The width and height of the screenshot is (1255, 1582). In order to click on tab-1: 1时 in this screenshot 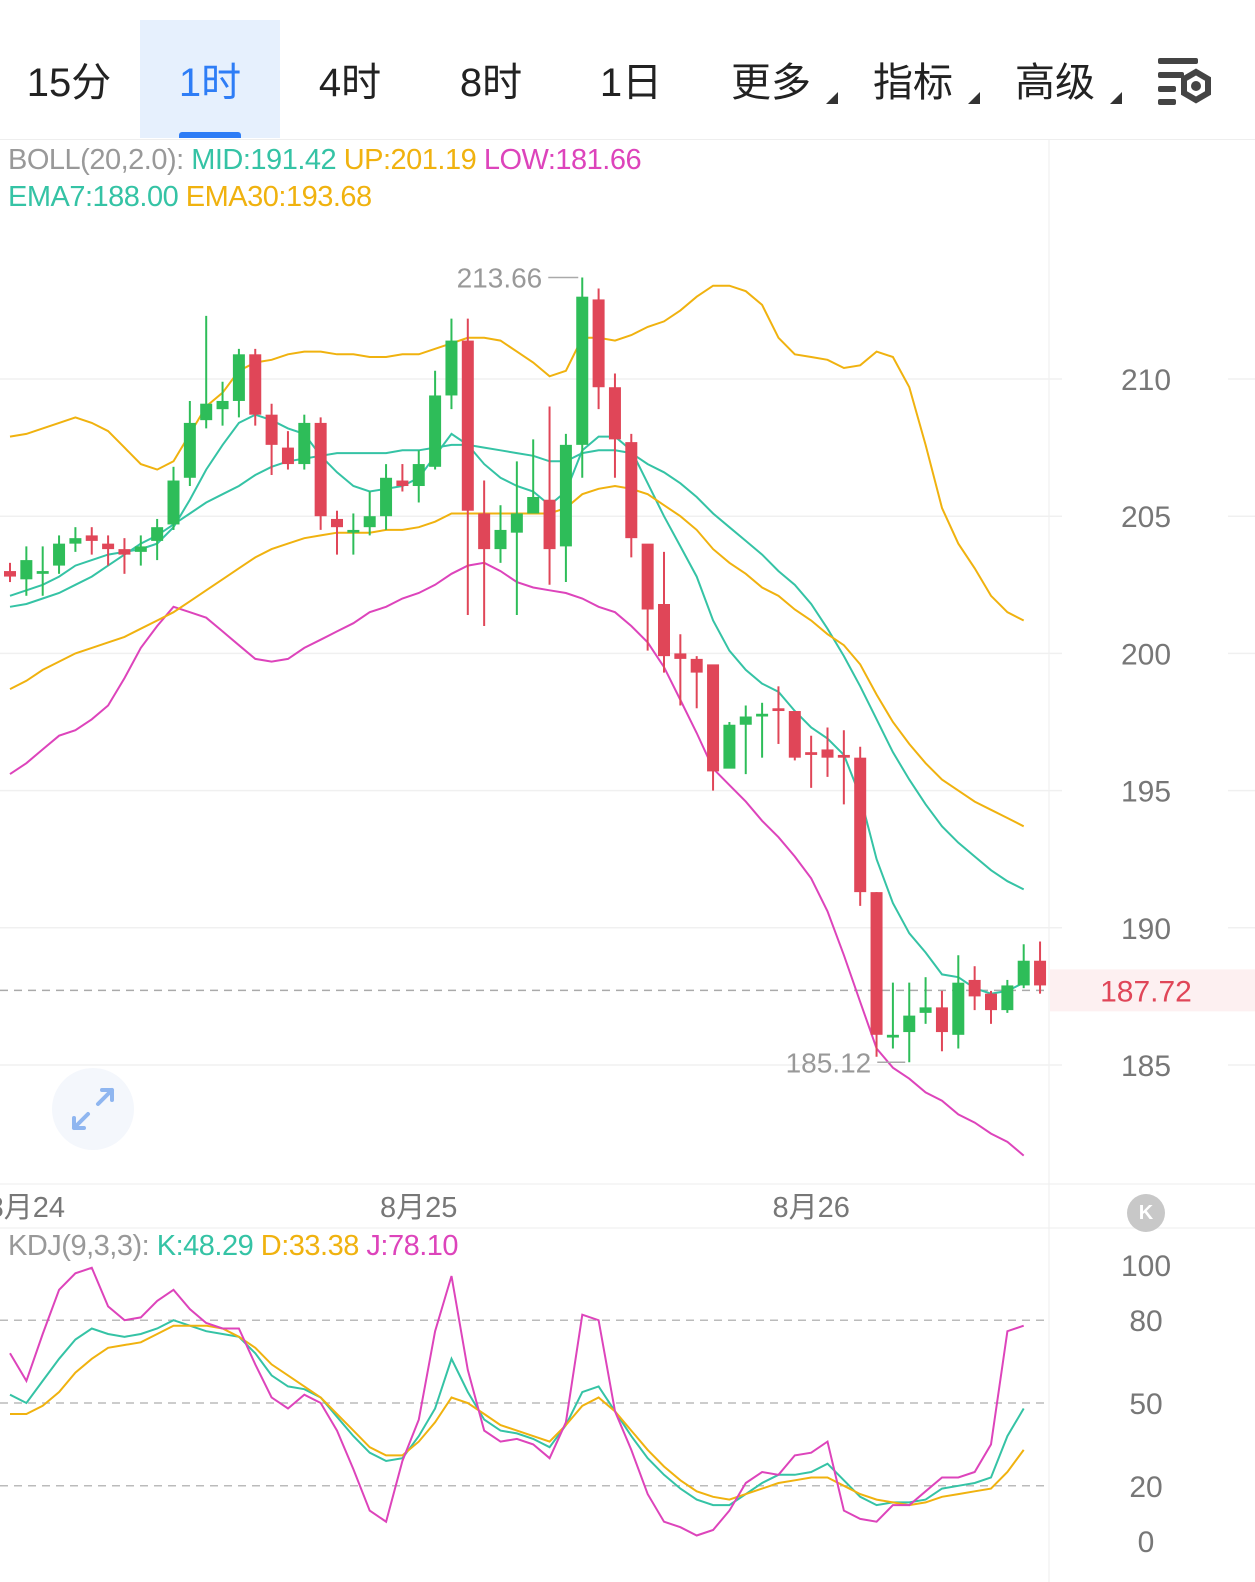, I will do `click(210, 79)`.